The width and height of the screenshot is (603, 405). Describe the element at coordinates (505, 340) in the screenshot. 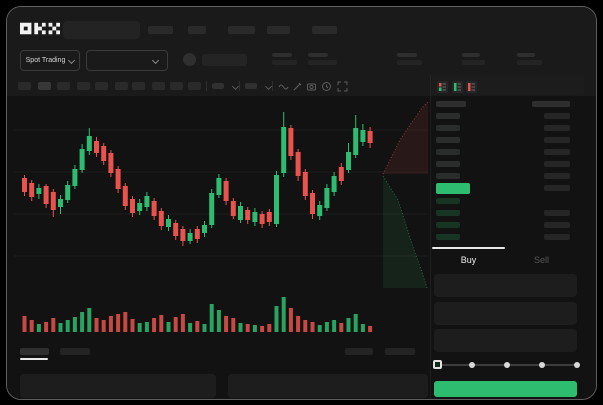

I see `total-input` at that location.